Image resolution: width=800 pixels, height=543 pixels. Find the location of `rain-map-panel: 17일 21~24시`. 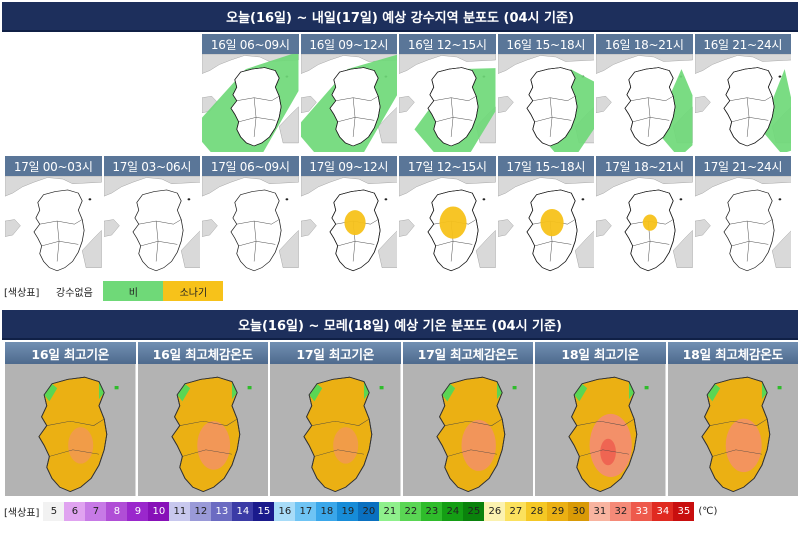

rain-map-panel: 17일 21~24시 is located at coordinates (742, 216).